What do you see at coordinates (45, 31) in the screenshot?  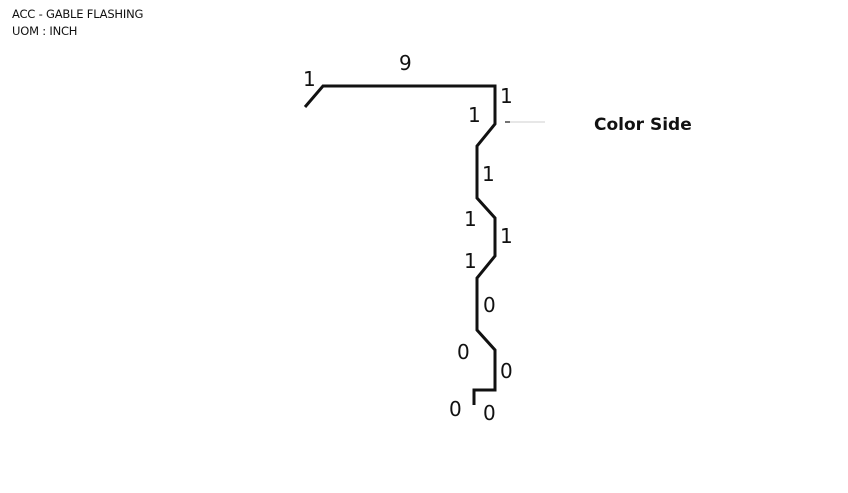 I see `unit-of-measure: UOM : INCH` at bounding box center [45, 31].